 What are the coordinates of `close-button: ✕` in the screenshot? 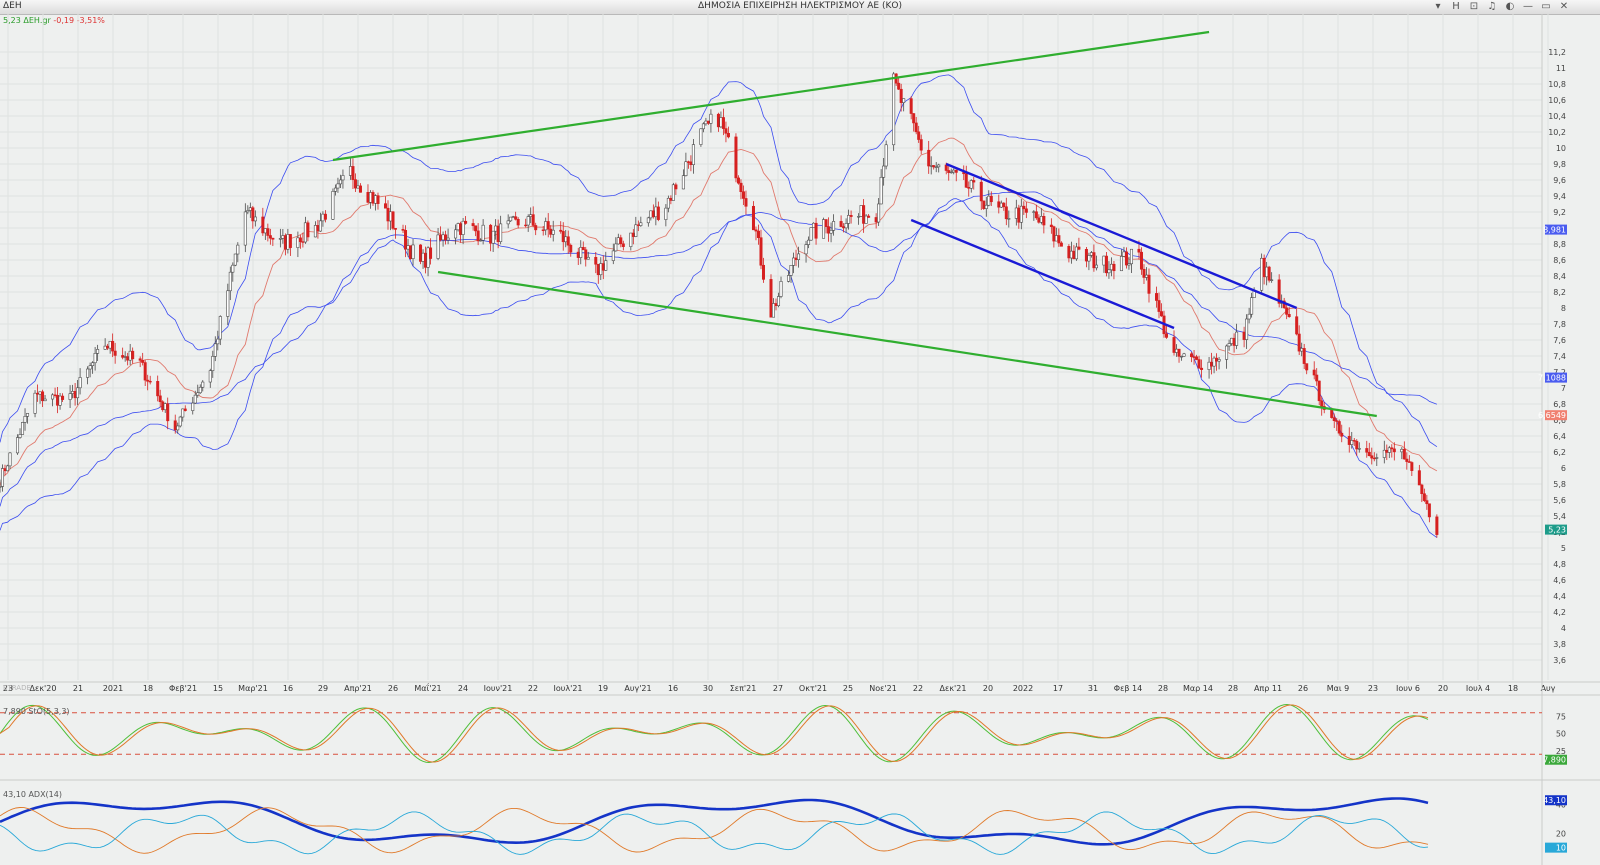 It's located at (1564, 6).